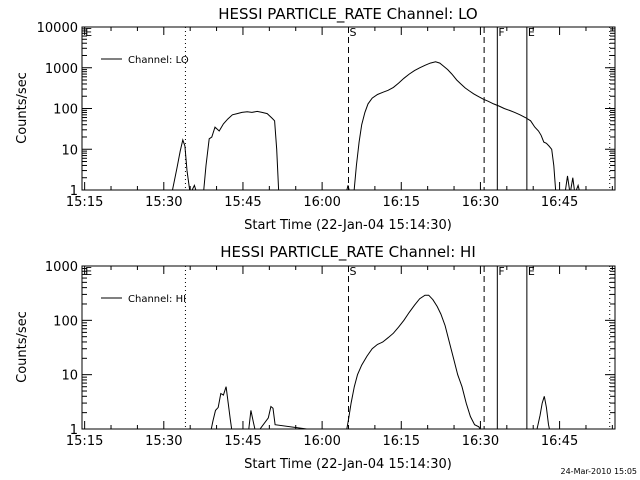  I want to click on x-axis-label-lo: Start Time (22-Jan-04 15:14:30), so click(348, 225).